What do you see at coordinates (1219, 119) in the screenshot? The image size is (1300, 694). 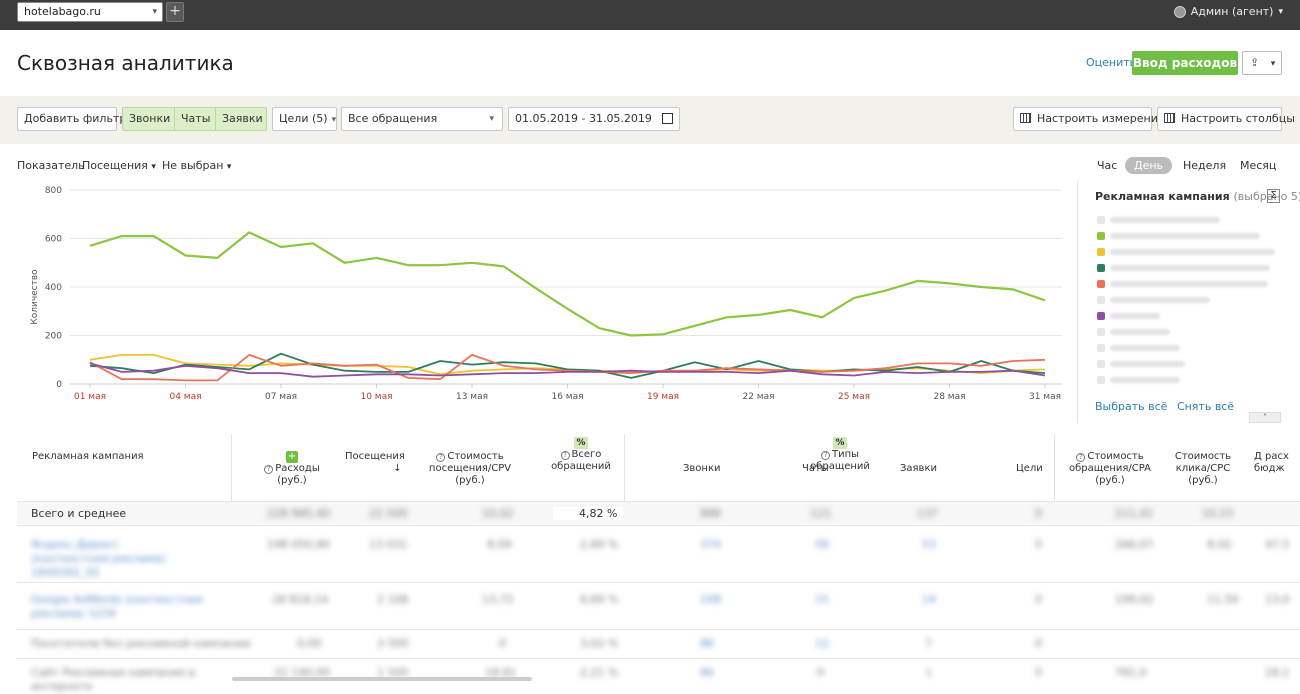 I see `configure-columns-button: Настроить столбцы` at bounding box center [1219, 119].